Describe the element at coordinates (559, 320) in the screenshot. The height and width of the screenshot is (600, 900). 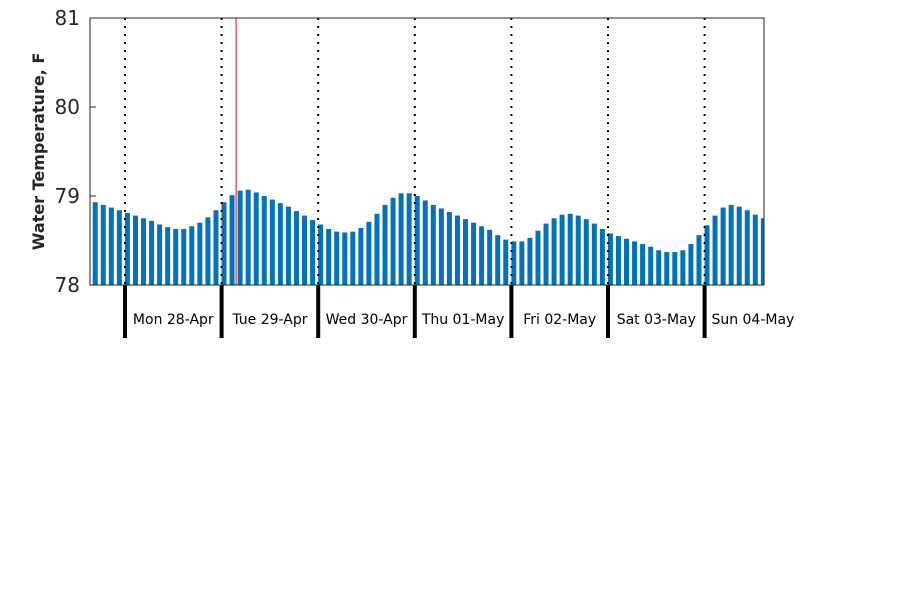
I see `day-label: Fri 02-May` at that location.